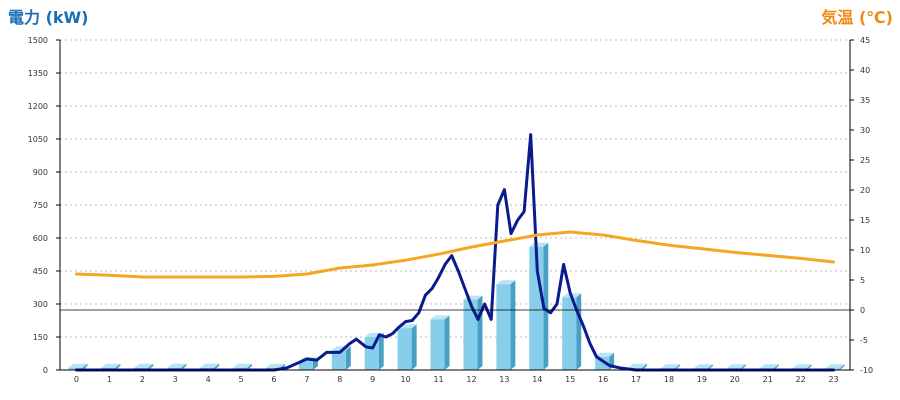 Image resolution: width=900 pixels, height=400 pixels. What do you see at coordinates (865, 70) in the screenshot?
I see `right-tick-label: 40` at bounding box center [865, 70].